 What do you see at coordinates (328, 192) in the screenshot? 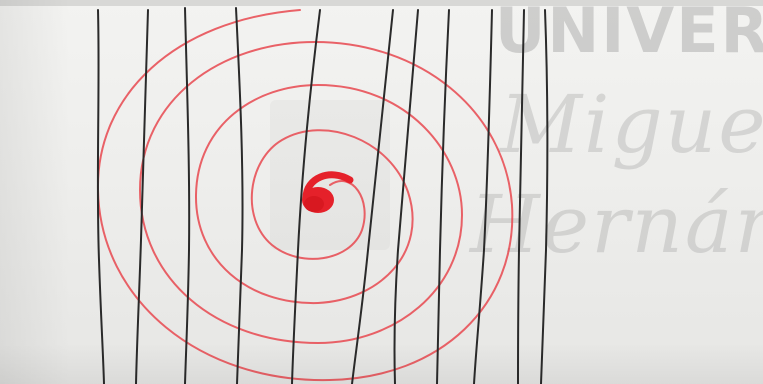
I see `red-center-blob` at bounding box center [328, 192].